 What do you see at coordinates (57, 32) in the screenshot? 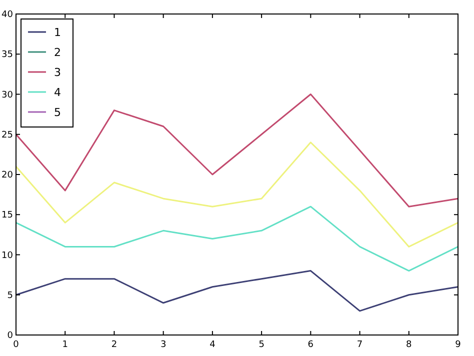
I see `legend-label: 1` at bounding box center [57, 32].